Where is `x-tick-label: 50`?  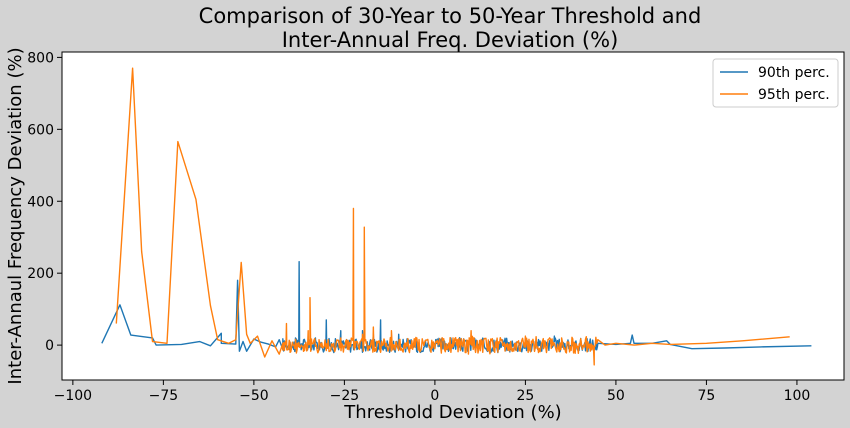
x-tick-label: 50 is located at coordinates (616, 396).